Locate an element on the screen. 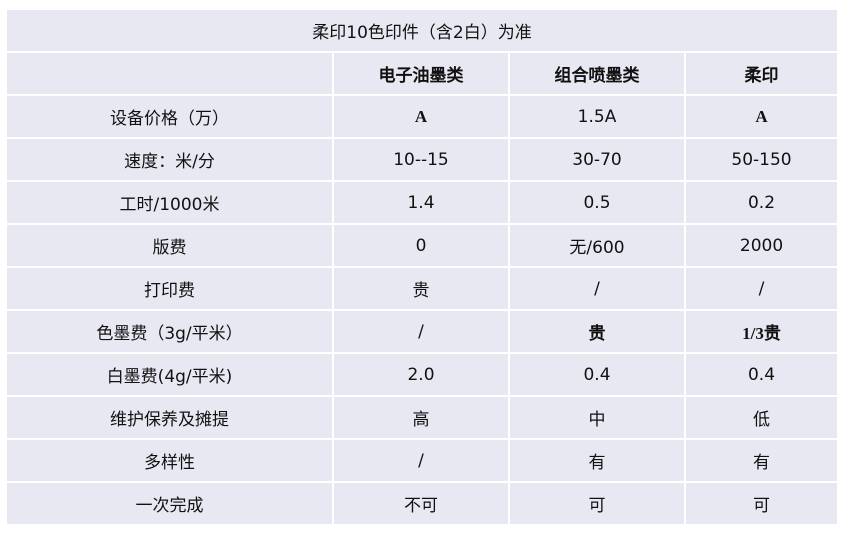 This screenshot has height=534, width=842. row-label: 色墨费（3g/平米） is located at coordinates (169, 331).